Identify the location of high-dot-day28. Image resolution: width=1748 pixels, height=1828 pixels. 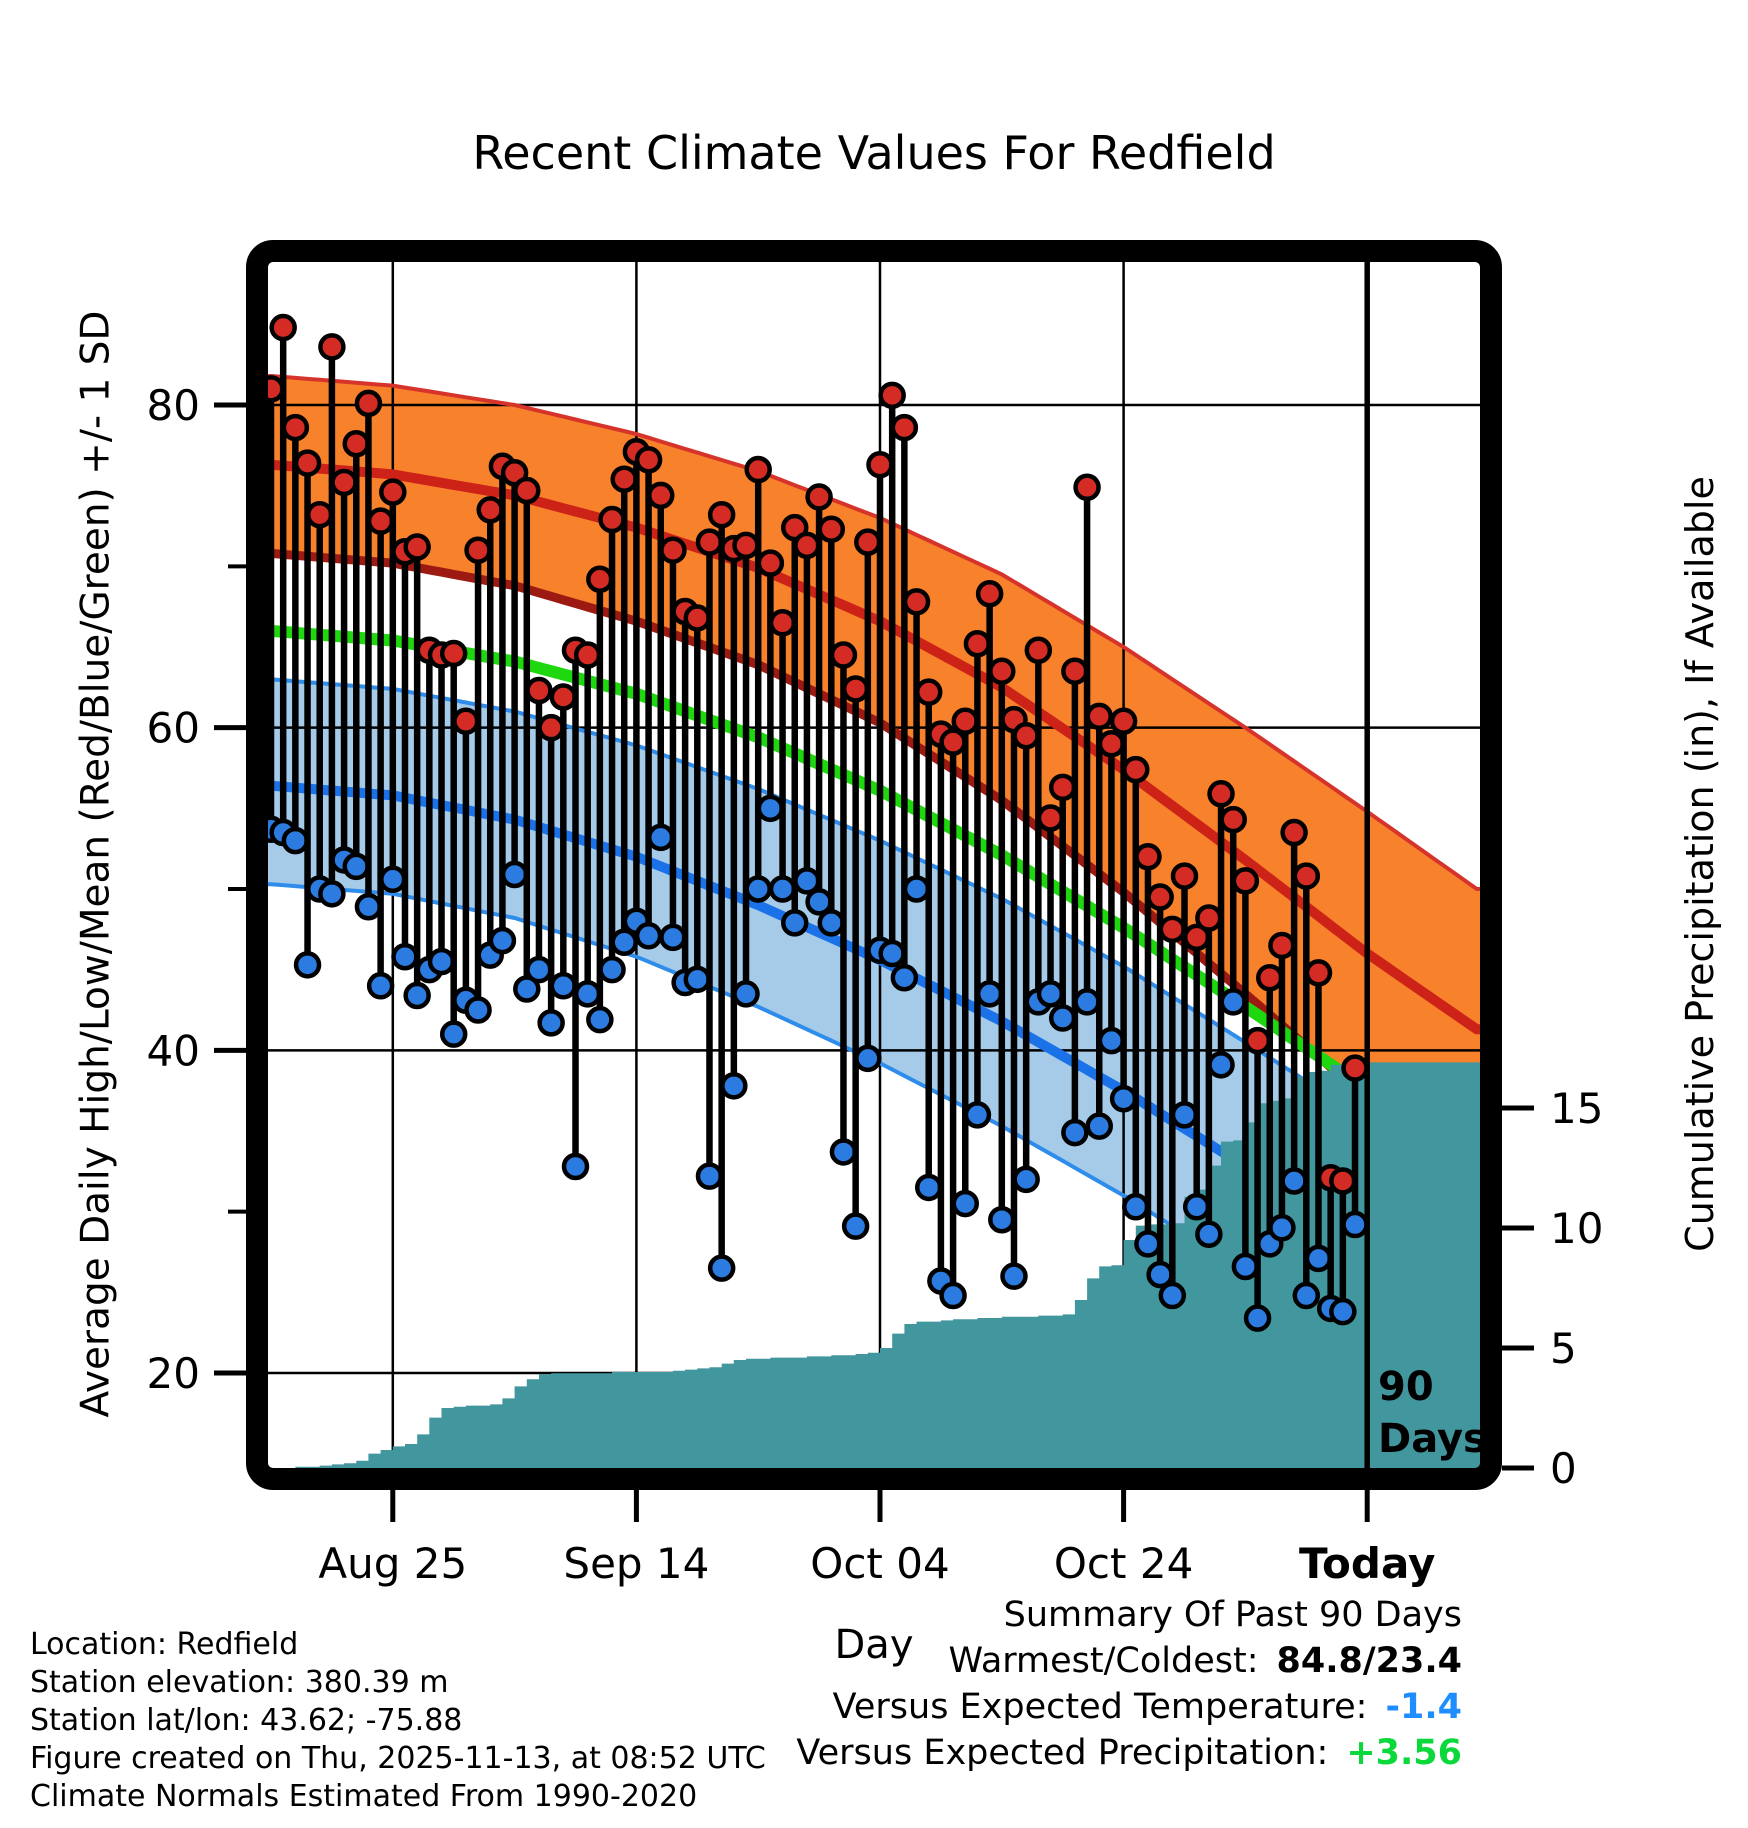
(612, 519).